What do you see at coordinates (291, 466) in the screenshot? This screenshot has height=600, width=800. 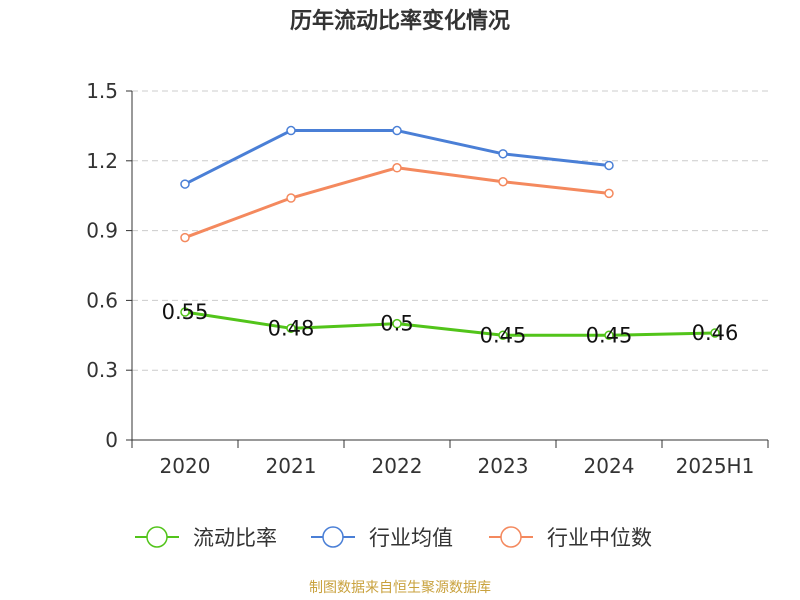 I see `x-tick-label: 2021` at bounding box center [291, 466].